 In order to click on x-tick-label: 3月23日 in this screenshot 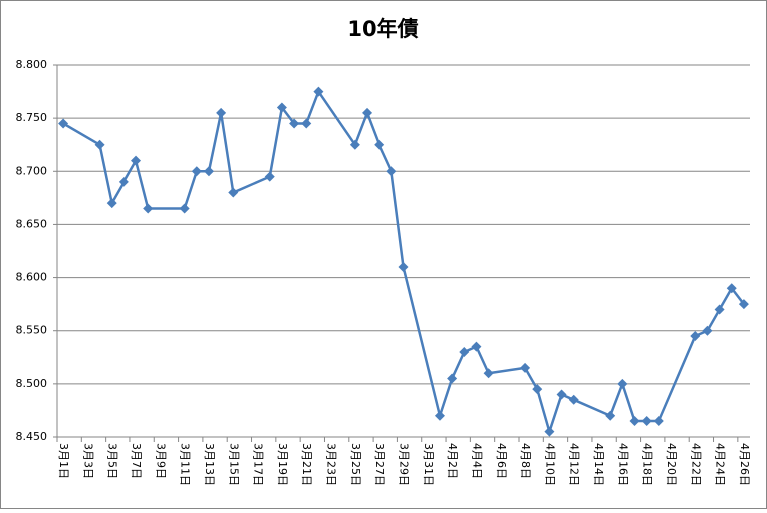, I will do `click(331, 464)`.